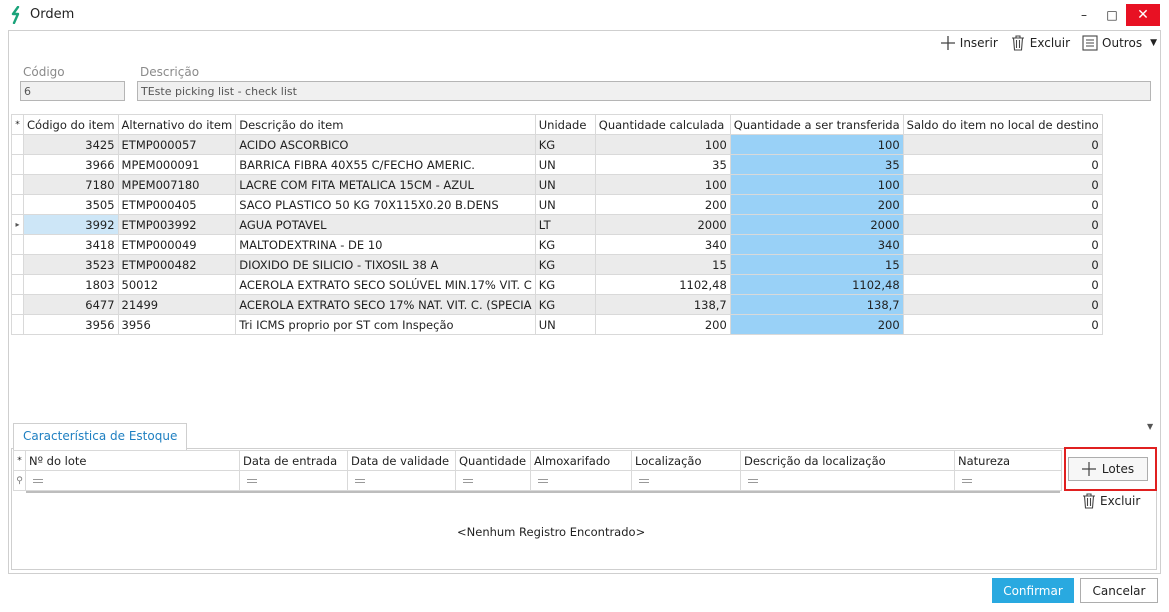  What do you see at coordinates (565, 124) in the screenshot?
I see `col-unidade: Unidade` at bounding box center [565, 124].